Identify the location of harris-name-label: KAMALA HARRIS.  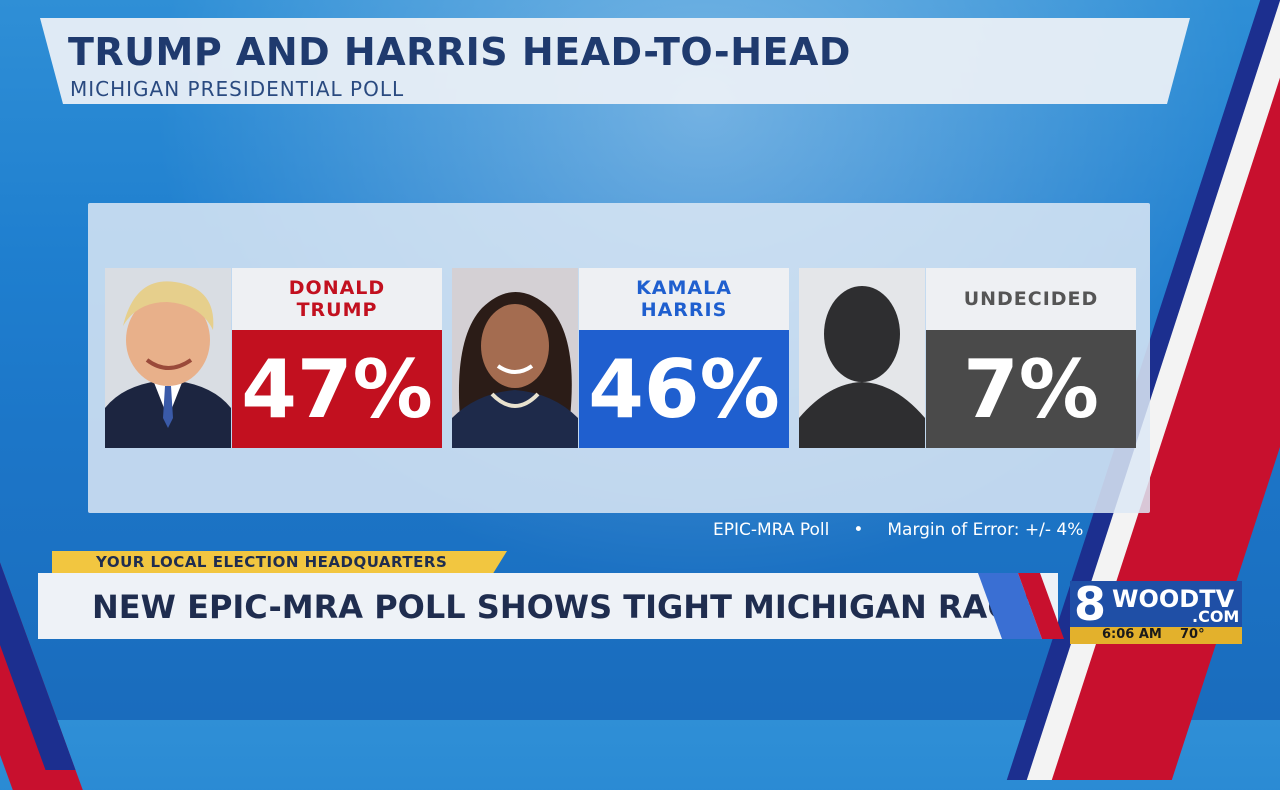
(684, 299).